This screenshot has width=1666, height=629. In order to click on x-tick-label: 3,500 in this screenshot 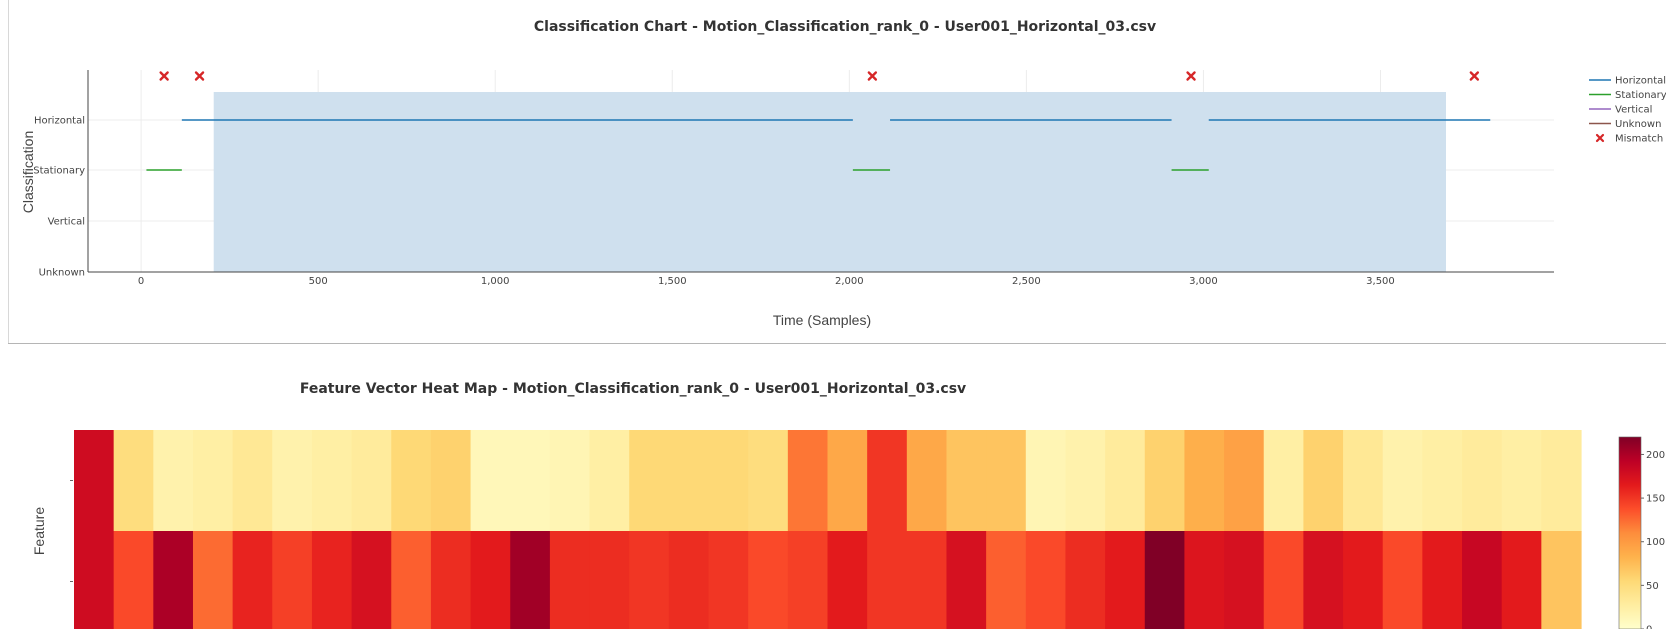, I will do `click(1380, 281)`.